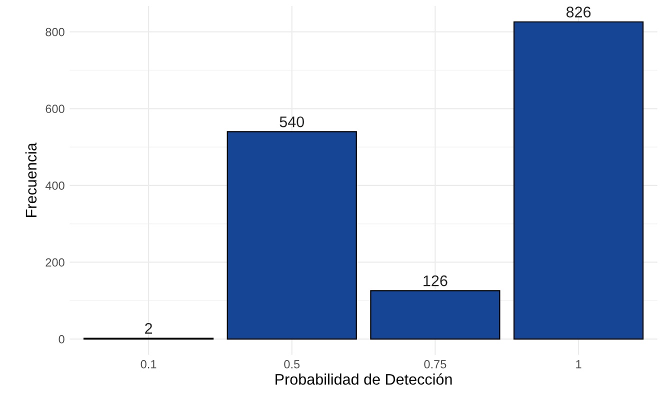 The width and height of the screenshot is (664, 401). I want to click on y-tick-label: 600, so click(55, 109).